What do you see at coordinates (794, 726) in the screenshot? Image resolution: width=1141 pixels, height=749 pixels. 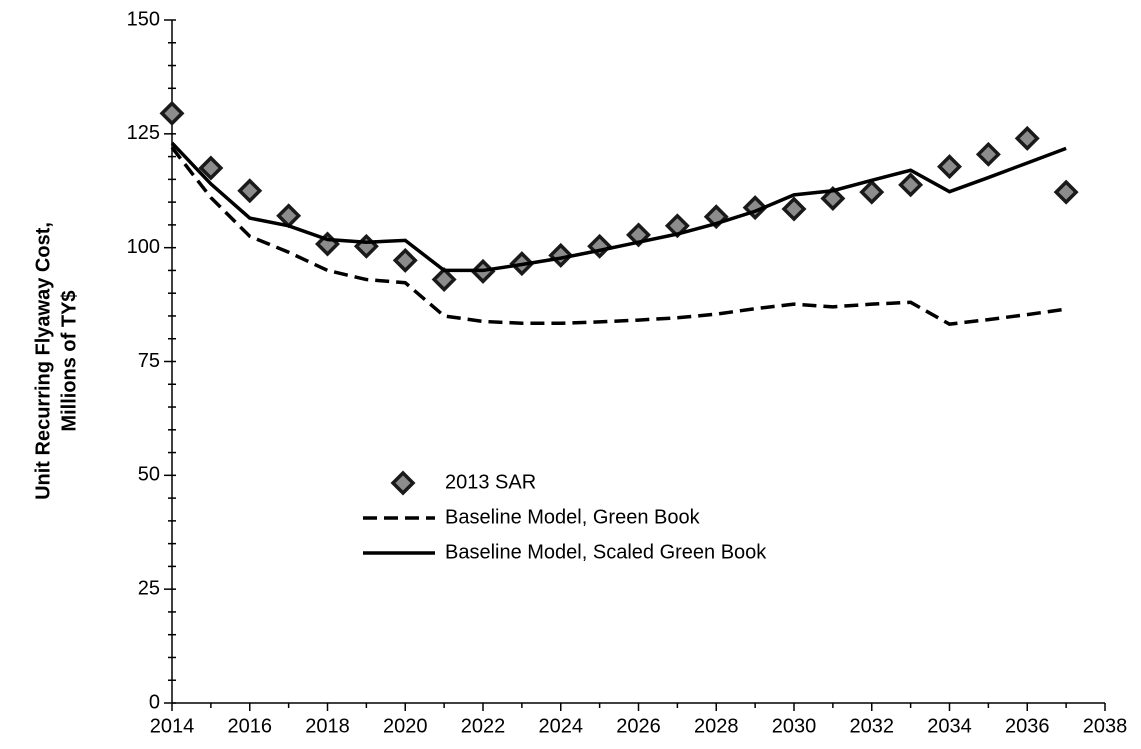 I see `x-tick-label: 2030` at bounding box center [794, 726].